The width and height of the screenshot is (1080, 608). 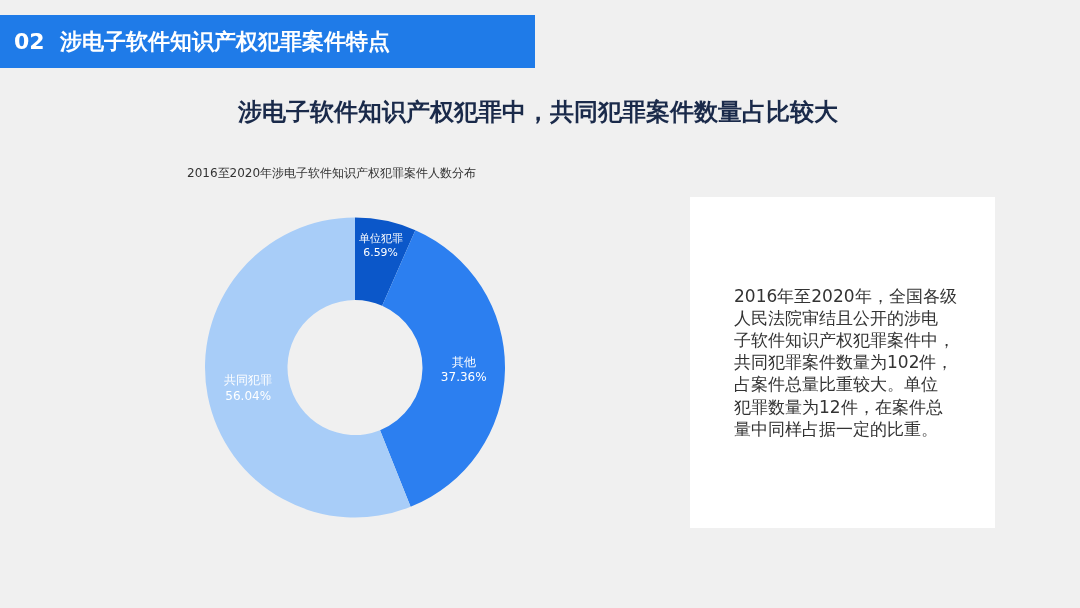 What do you see at coordinates (308, 367) in the screenshot?
I see `donut-slice` at bounding box center [308, 367].